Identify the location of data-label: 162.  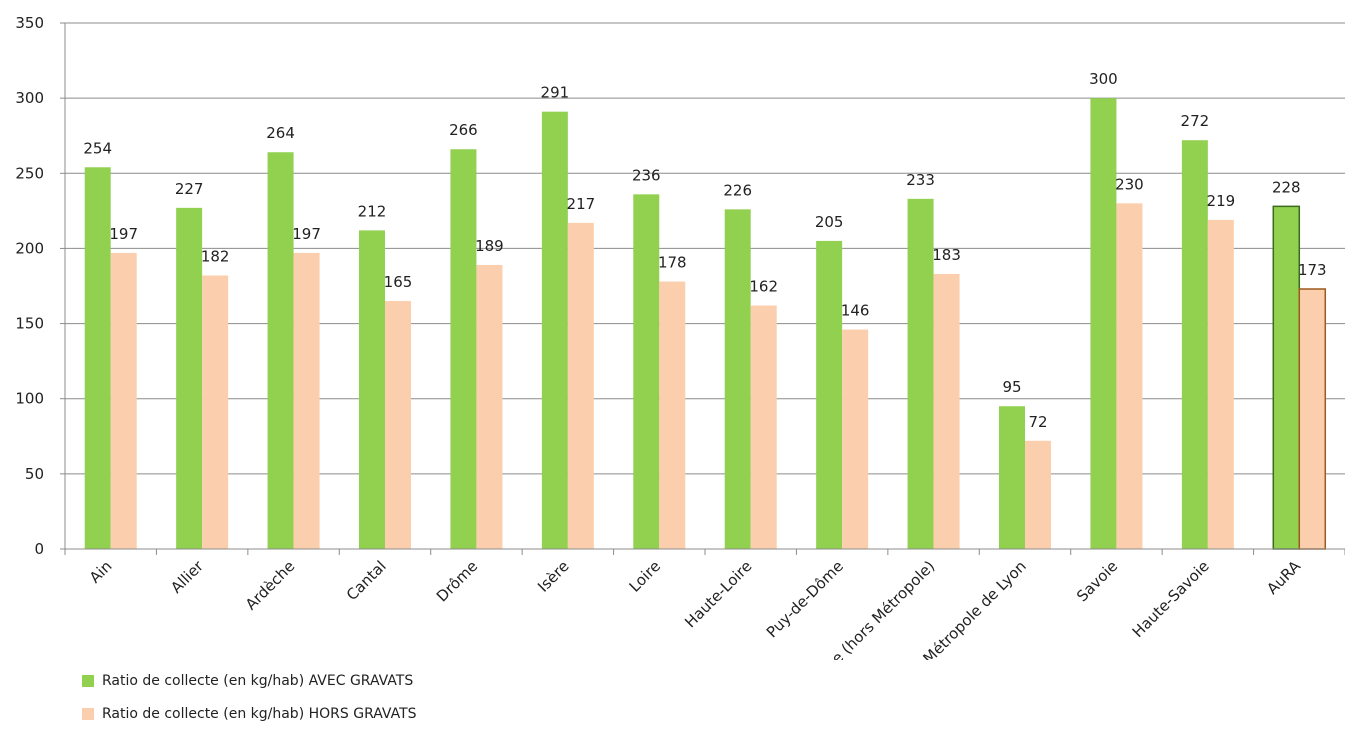
(763, 287).